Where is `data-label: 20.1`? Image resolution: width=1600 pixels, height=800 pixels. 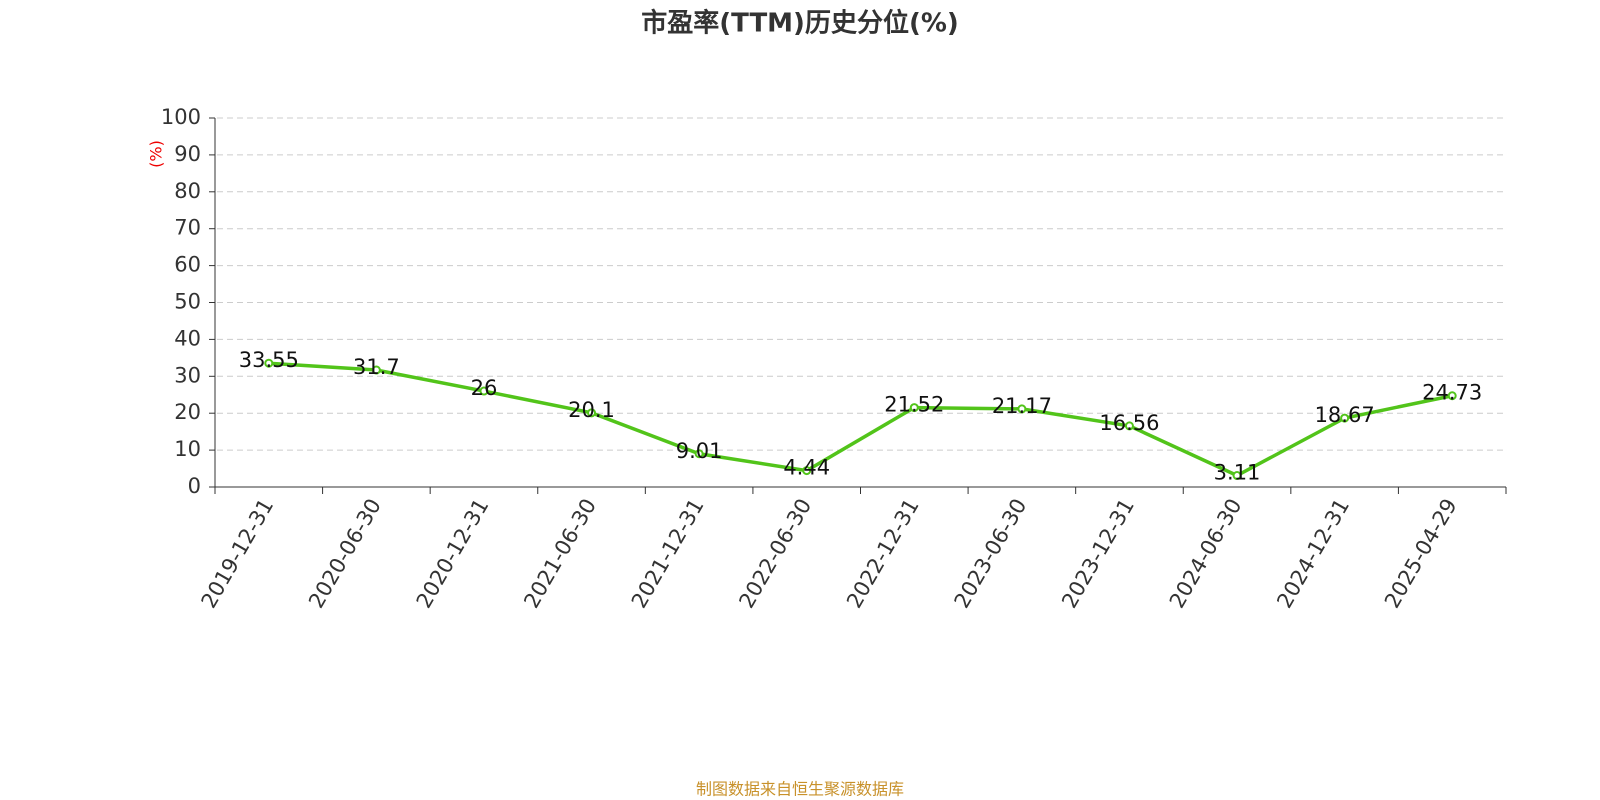 data-label: 20.1 is located at coordinates (591, 410).